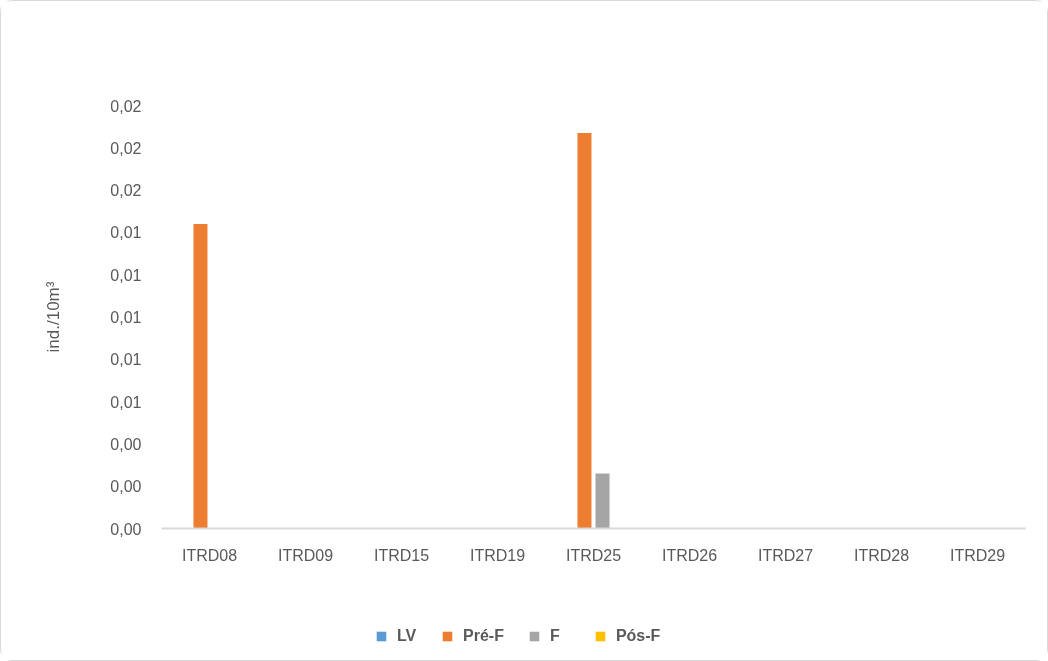  What do you see at coordinates (555, 636) in the screenshot?
I see `legend-label: F` at bounding box center [555, 636].